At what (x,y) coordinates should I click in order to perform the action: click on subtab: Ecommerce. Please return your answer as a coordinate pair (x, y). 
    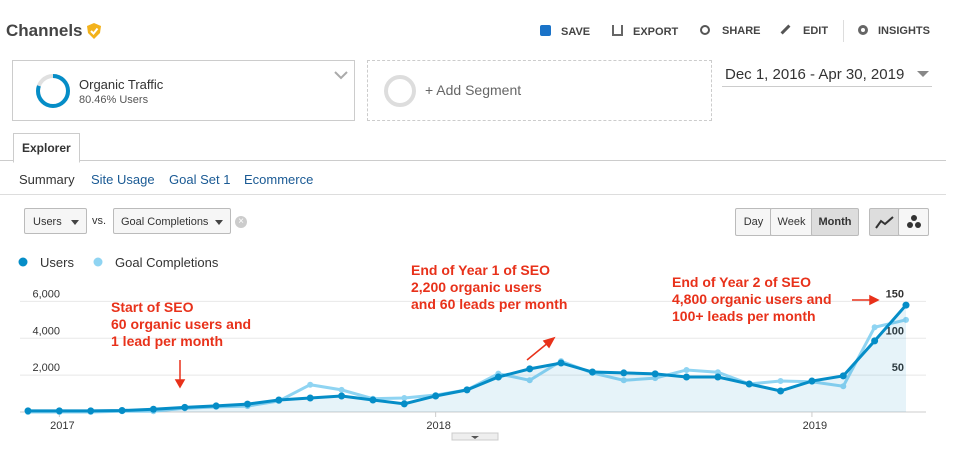
    Looking at the image, I should click on (279, 179).